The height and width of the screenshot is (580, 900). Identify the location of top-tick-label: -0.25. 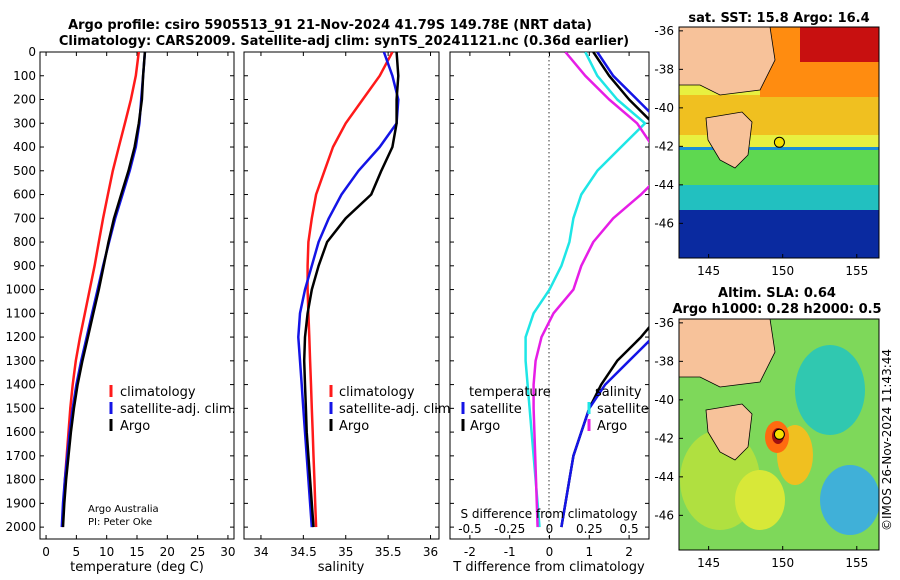
(509, 529).